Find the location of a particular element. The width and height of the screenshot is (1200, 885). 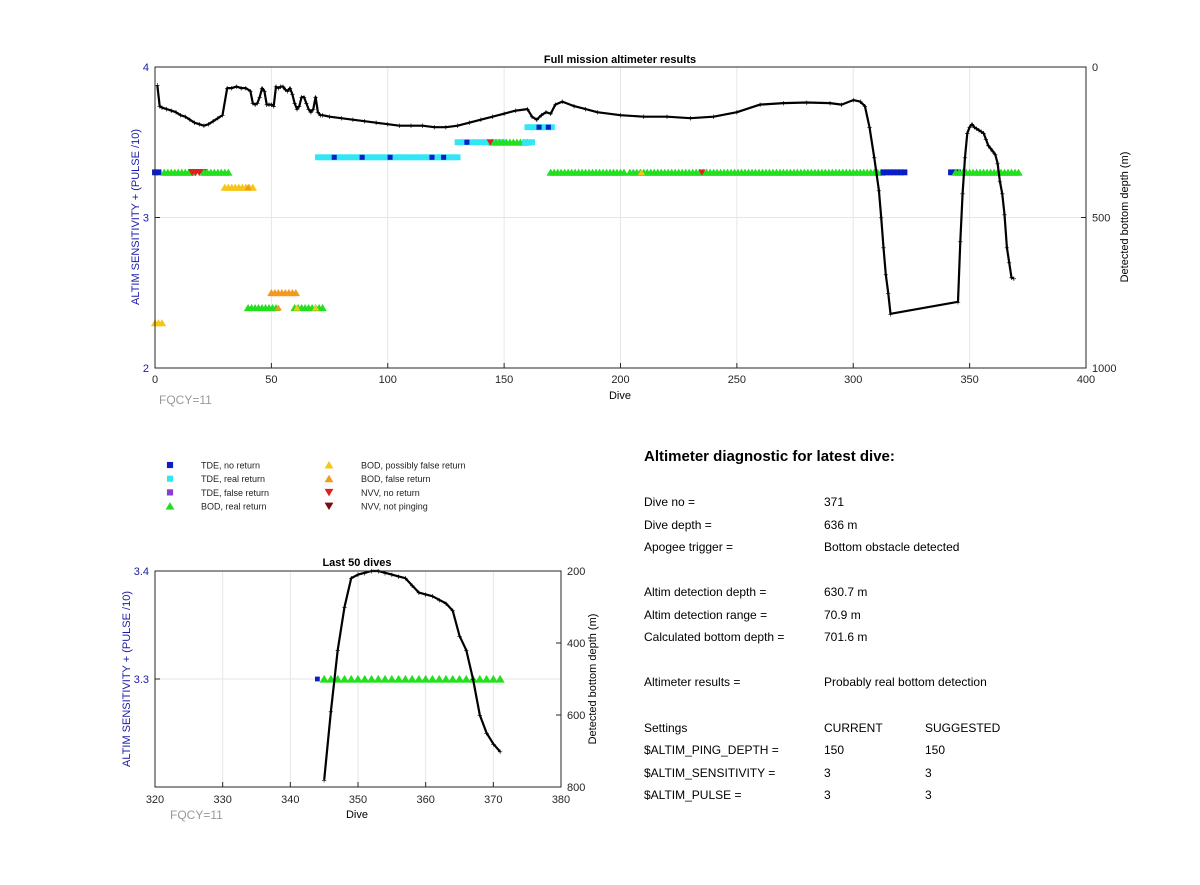

chart1-y2label: Detected bottom depth (m) is located at coordinates (1125, 217).